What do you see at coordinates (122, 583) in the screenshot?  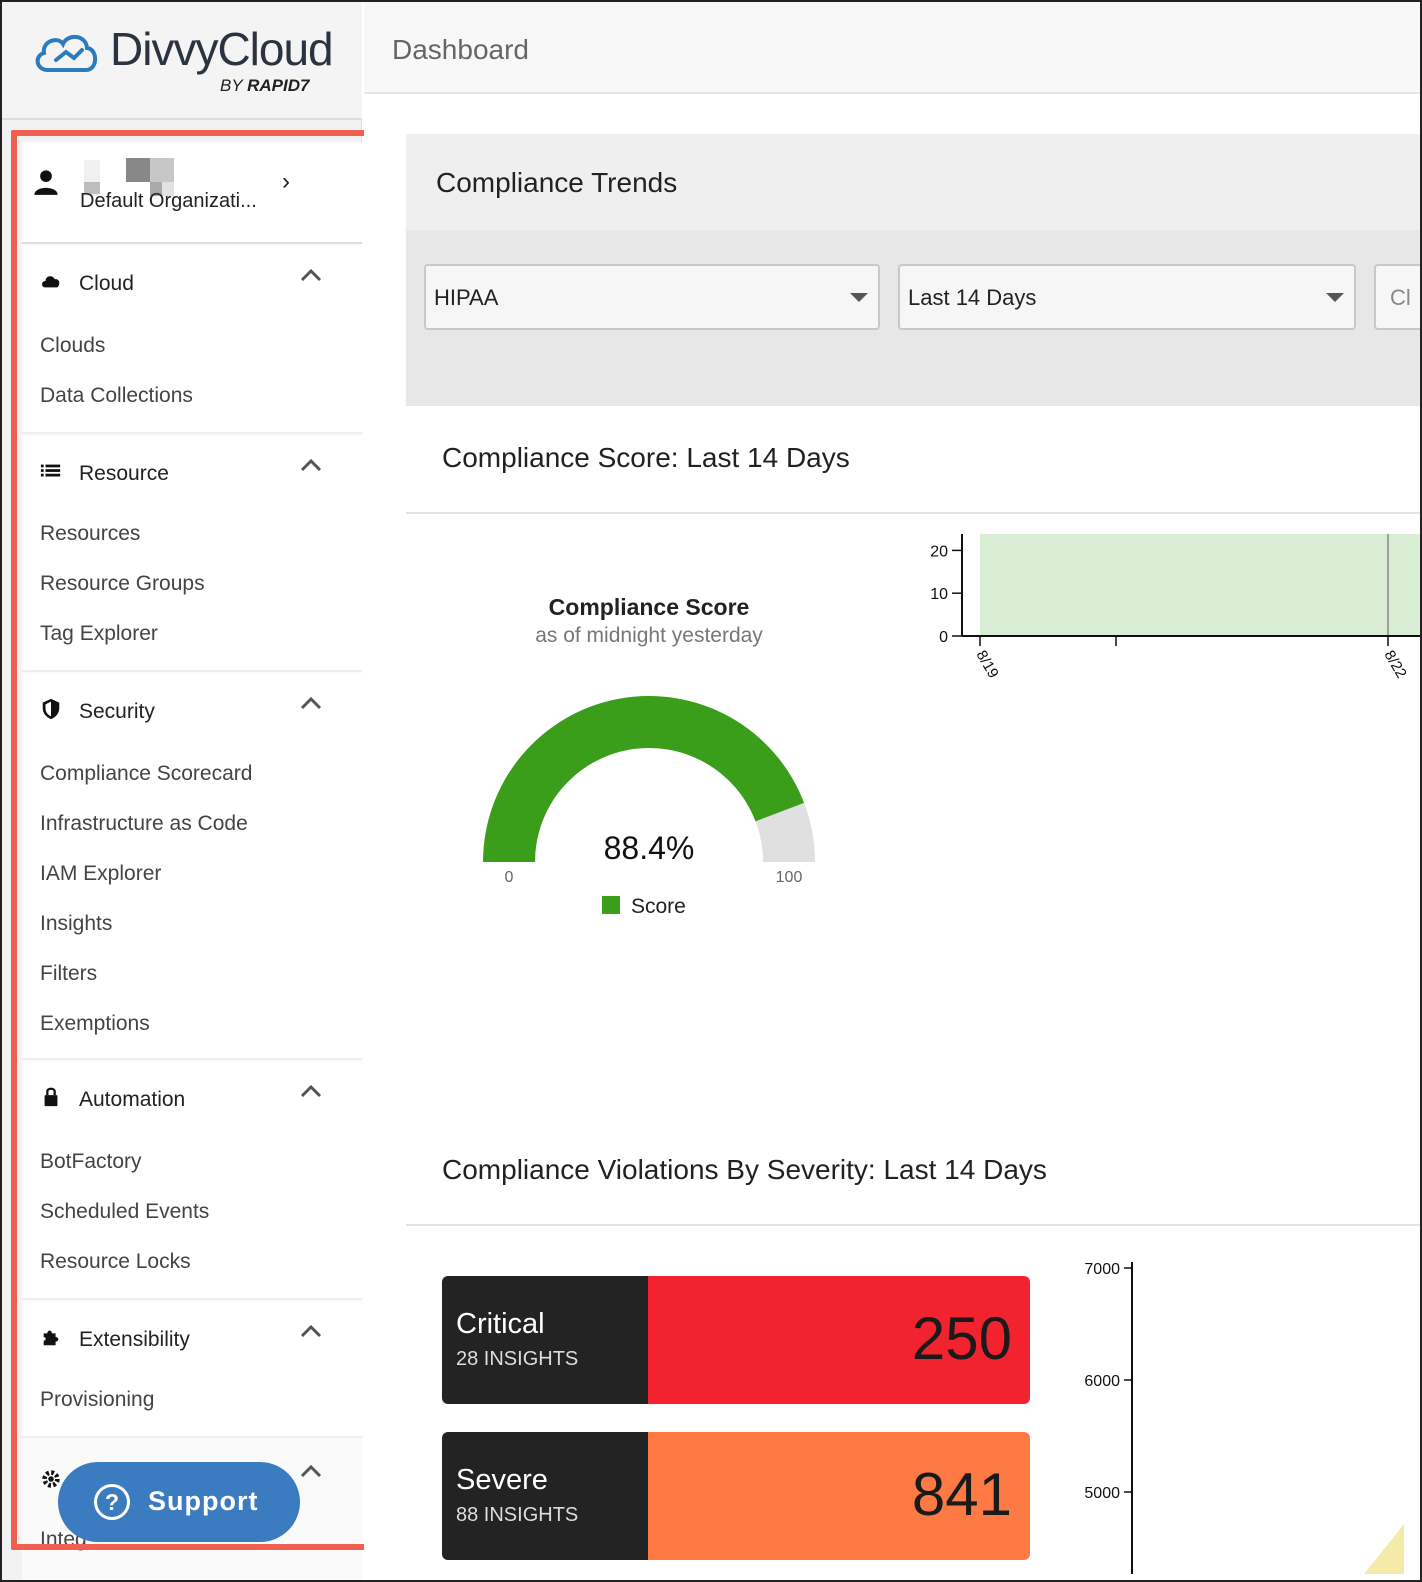 I see `sidebar-item-resource-groups: Resource Groups` at bounding box center [122, 583].